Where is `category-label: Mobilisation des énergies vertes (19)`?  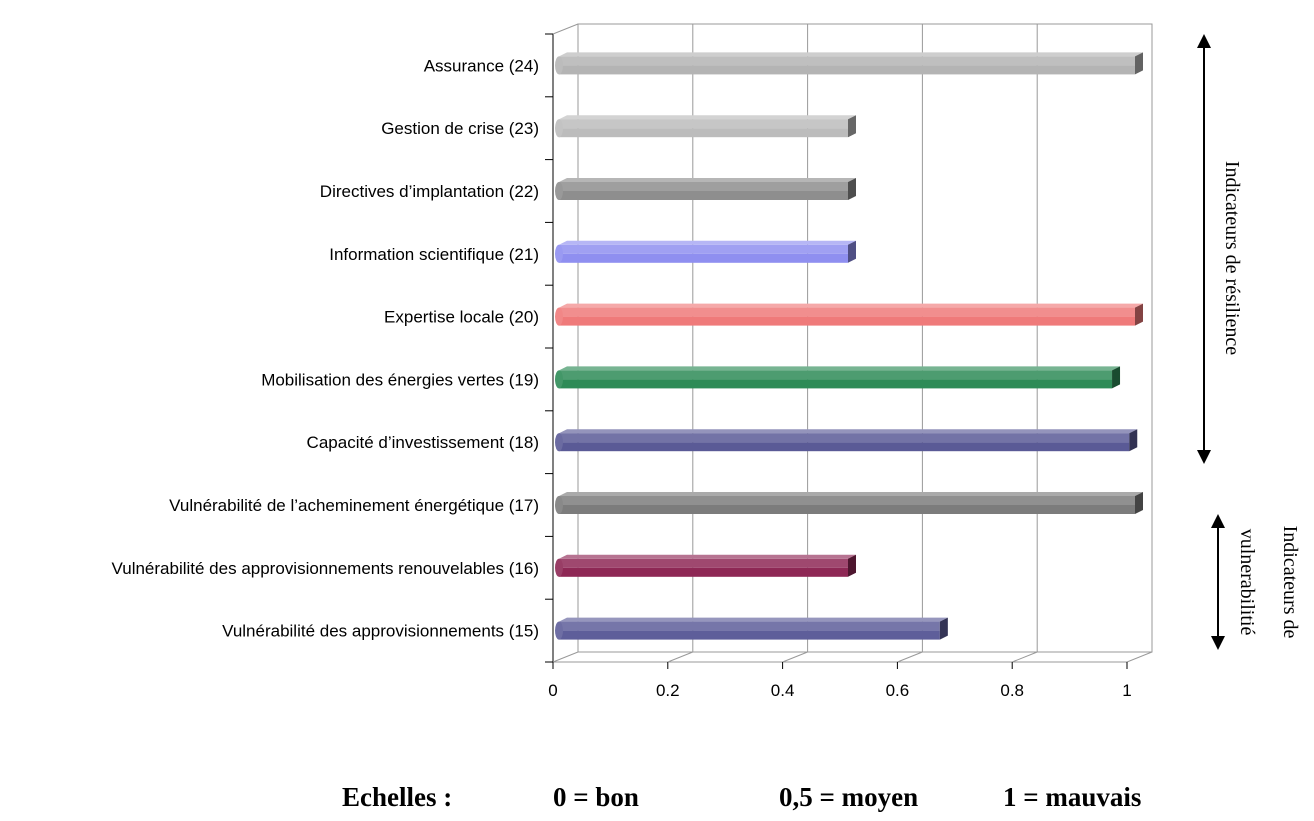 category-label: Mobilisation des énergies vertes (19) is located at coordinates (400, 379).